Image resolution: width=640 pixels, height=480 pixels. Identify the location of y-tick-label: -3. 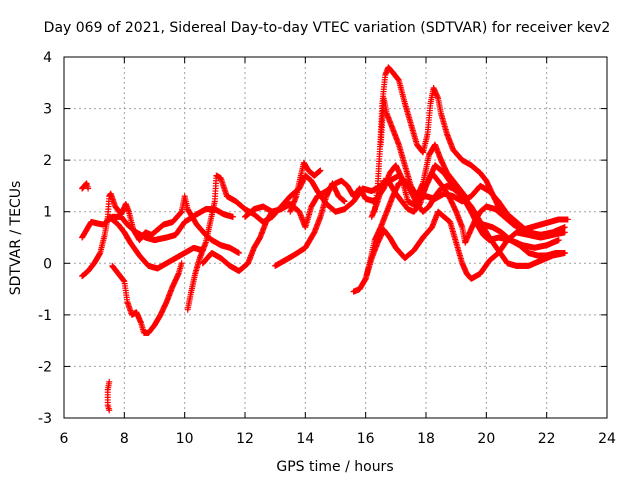
(45, 419).